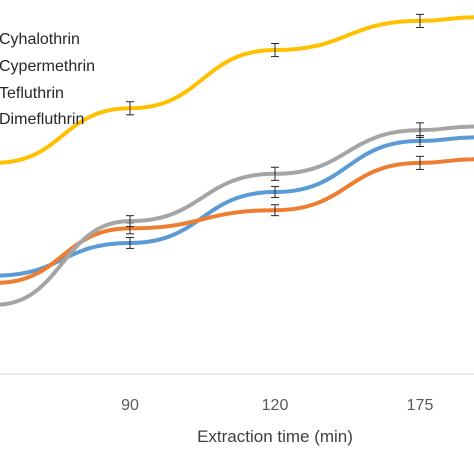 This screenshot has width=474, height=474. Describe the element at coordinates (420, 405) in the screenshot. I see `x-tick-label: 175` at that location.